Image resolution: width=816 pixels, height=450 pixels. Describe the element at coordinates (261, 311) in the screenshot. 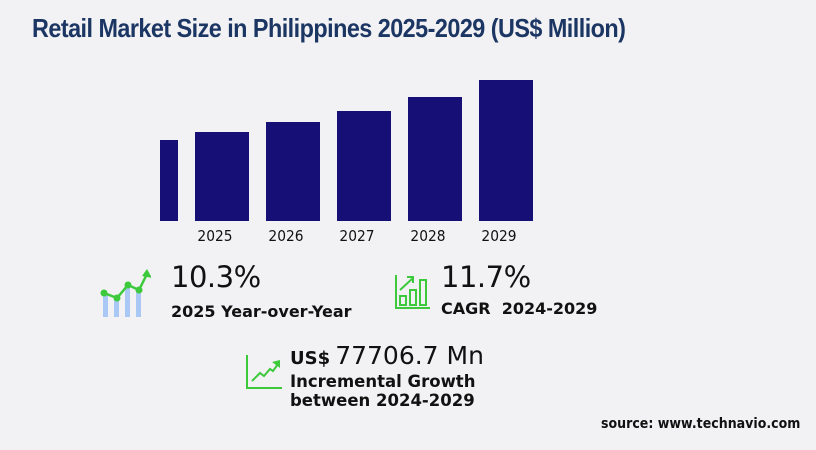

I see `yoy-label: 2025 Year-over-Year` at that location.